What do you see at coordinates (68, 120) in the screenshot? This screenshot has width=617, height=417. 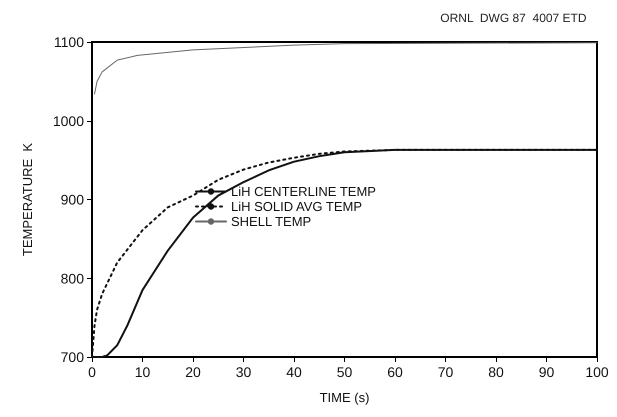 I see `y-tick-label: 1000` at bounding box center [68, 120].